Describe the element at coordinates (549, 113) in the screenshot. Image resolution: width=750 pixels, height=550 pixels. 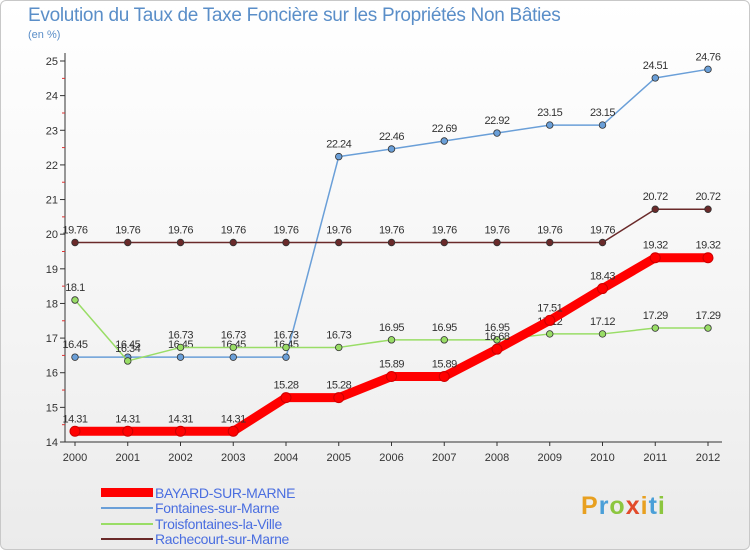
I see `data-label: 23.15` at that location.